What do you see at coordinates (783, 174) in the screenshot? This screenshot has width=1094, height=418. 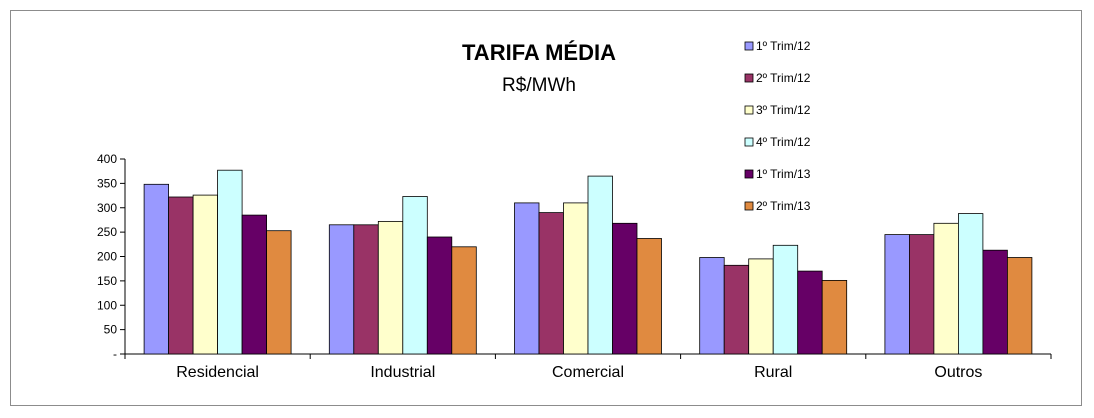 I see `legend-label: 1º Trim/13` at bounding box center [783, 174].